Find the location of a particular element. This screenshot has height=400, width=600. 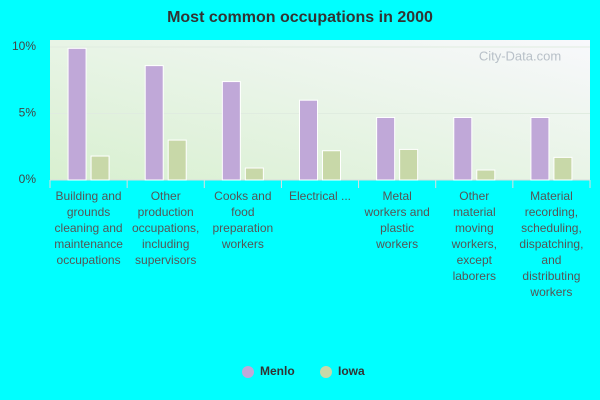

legend-label: Iowa is located at coordinates (351, 371).